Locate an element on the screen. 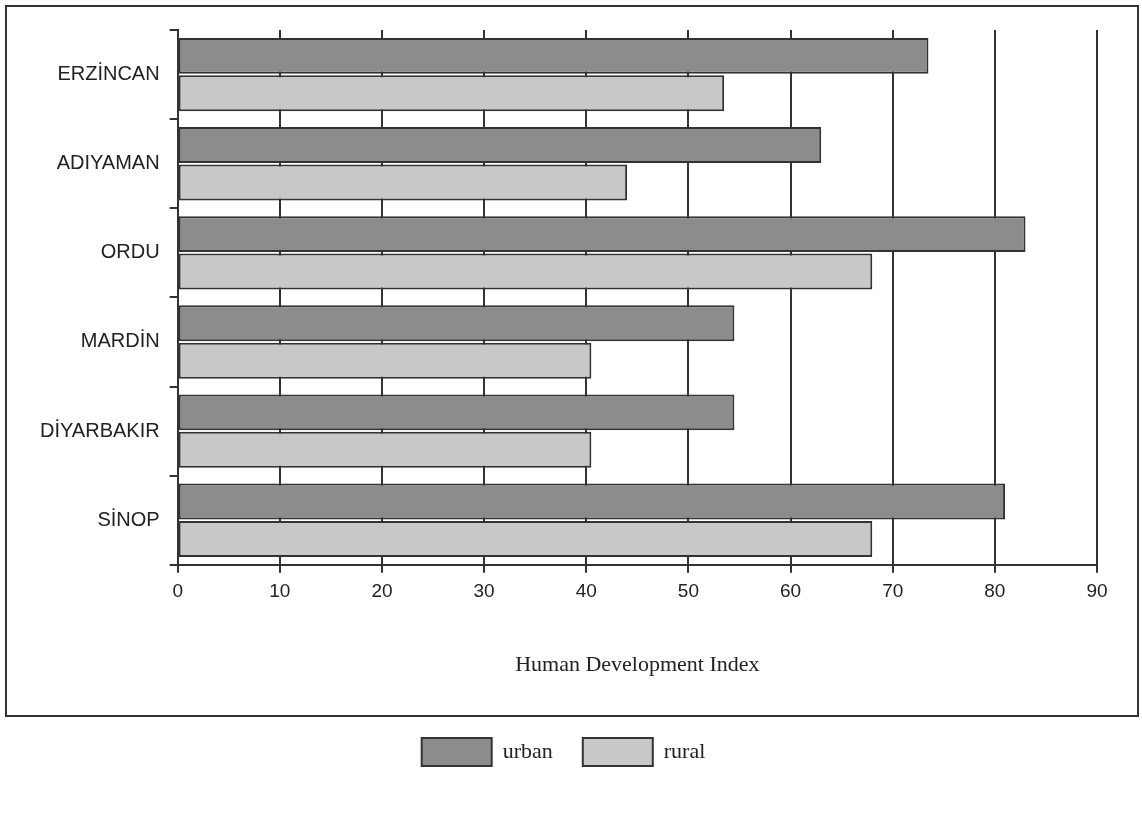 Image resolution: width=1142 pixels, height=816 pixels. x-tick-label: 0 is located at coordinates (177, 591).